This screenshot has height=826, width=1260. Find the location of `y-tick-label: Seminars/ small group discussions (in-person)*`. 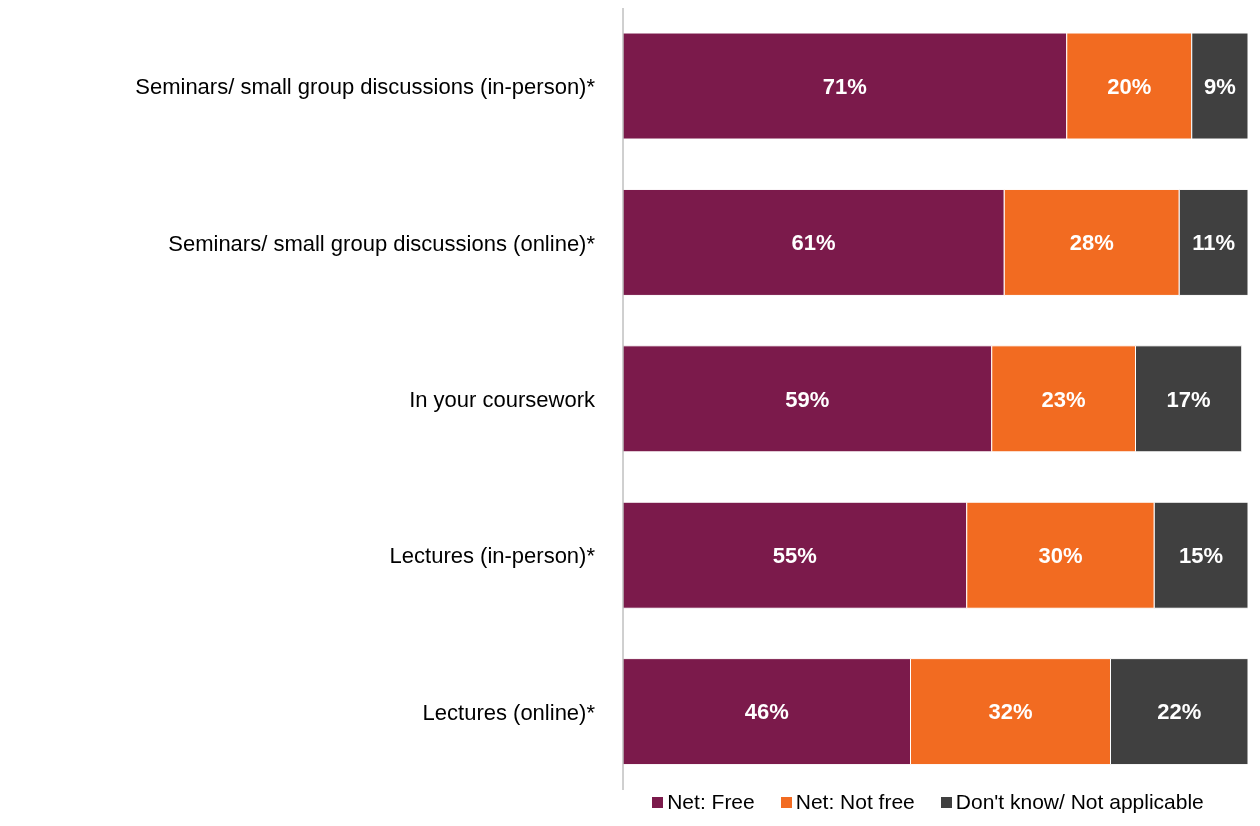

y-tick-label: Seminars/ small group discussions (in-person)* is located at coordinates (365, 87).